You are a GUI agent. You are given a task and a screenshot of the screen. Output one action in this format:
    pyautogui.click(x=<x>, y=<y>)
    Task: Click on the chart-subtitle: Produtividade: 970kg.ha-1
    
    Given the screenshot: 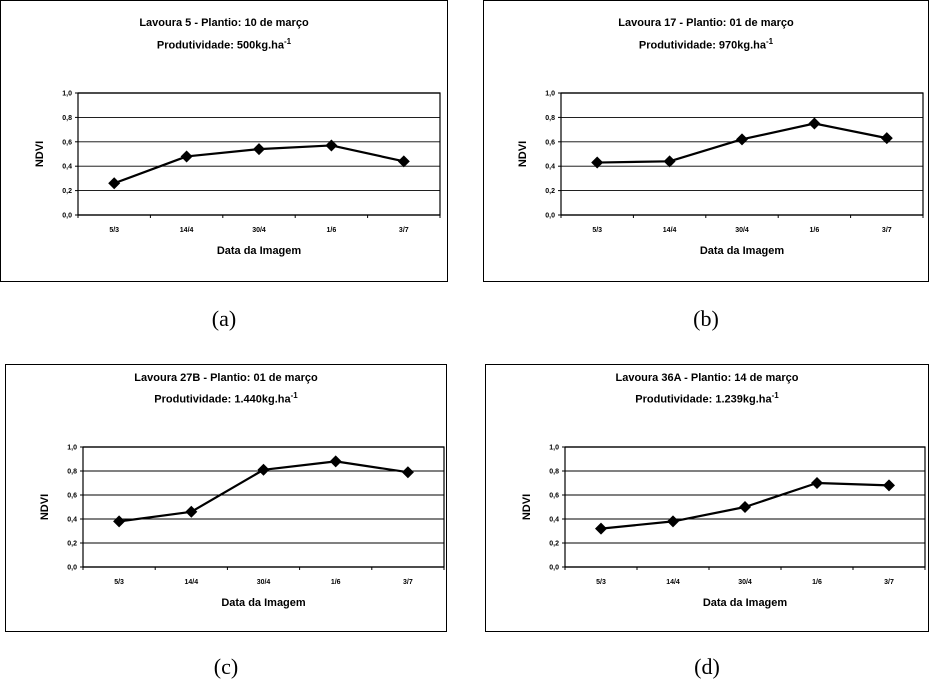 What is the action you would take?
    pyautogui.click(x=706, y=44)
    